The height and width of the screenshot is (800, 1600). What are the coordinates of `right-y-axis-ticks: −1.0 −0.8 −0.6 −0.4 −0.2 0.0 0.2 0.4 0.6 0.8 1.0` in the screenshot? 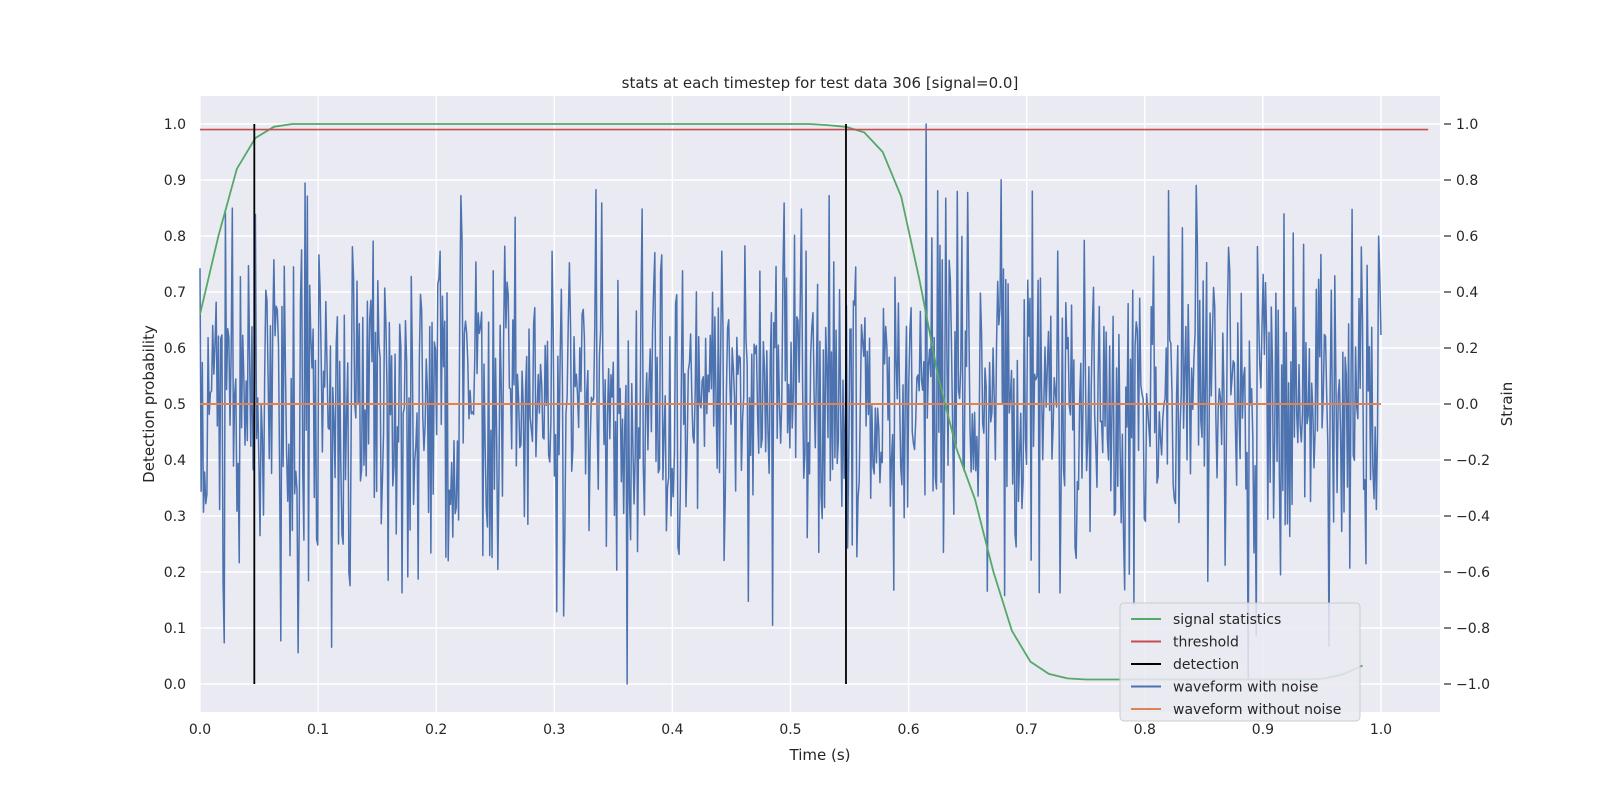 It's located at (1467, 405).